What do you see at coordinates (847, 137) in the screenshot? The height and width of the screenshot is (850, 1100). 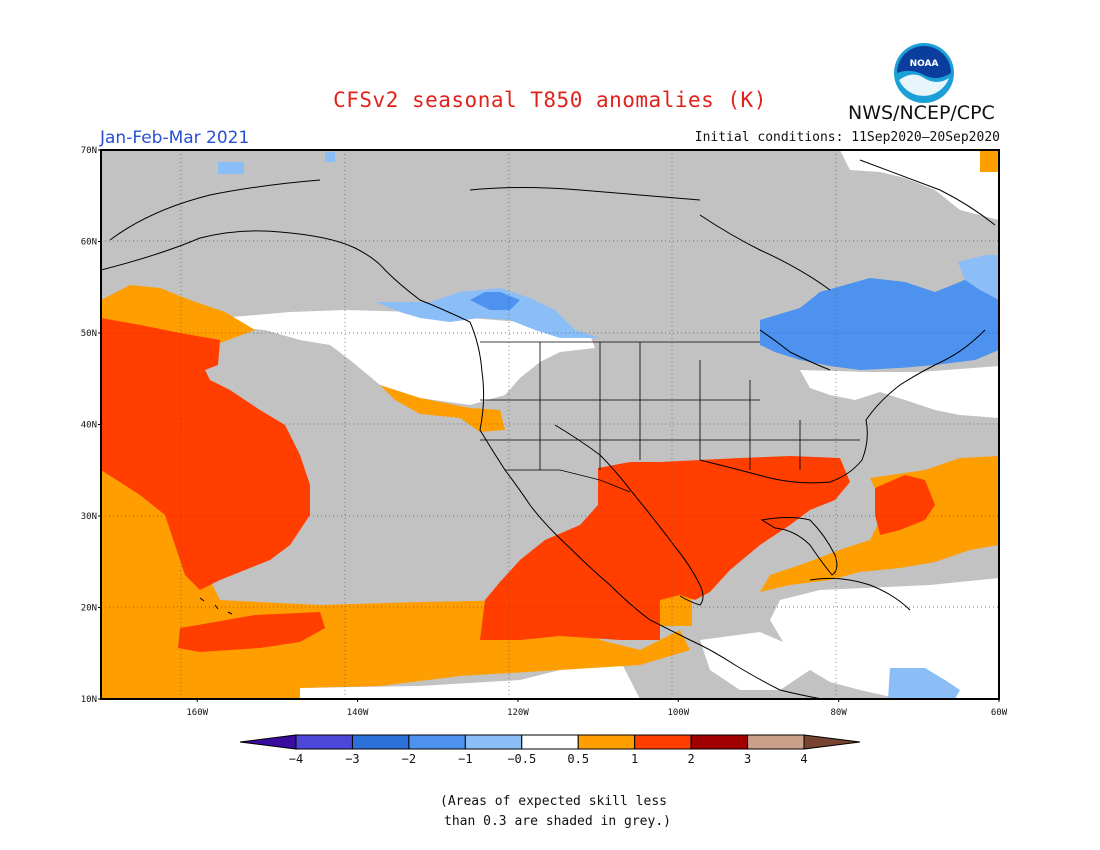 I see `initial-conditions-label: Initial conditions: 11Sep2020–20Sep2020` at bounding box center [847, 137].